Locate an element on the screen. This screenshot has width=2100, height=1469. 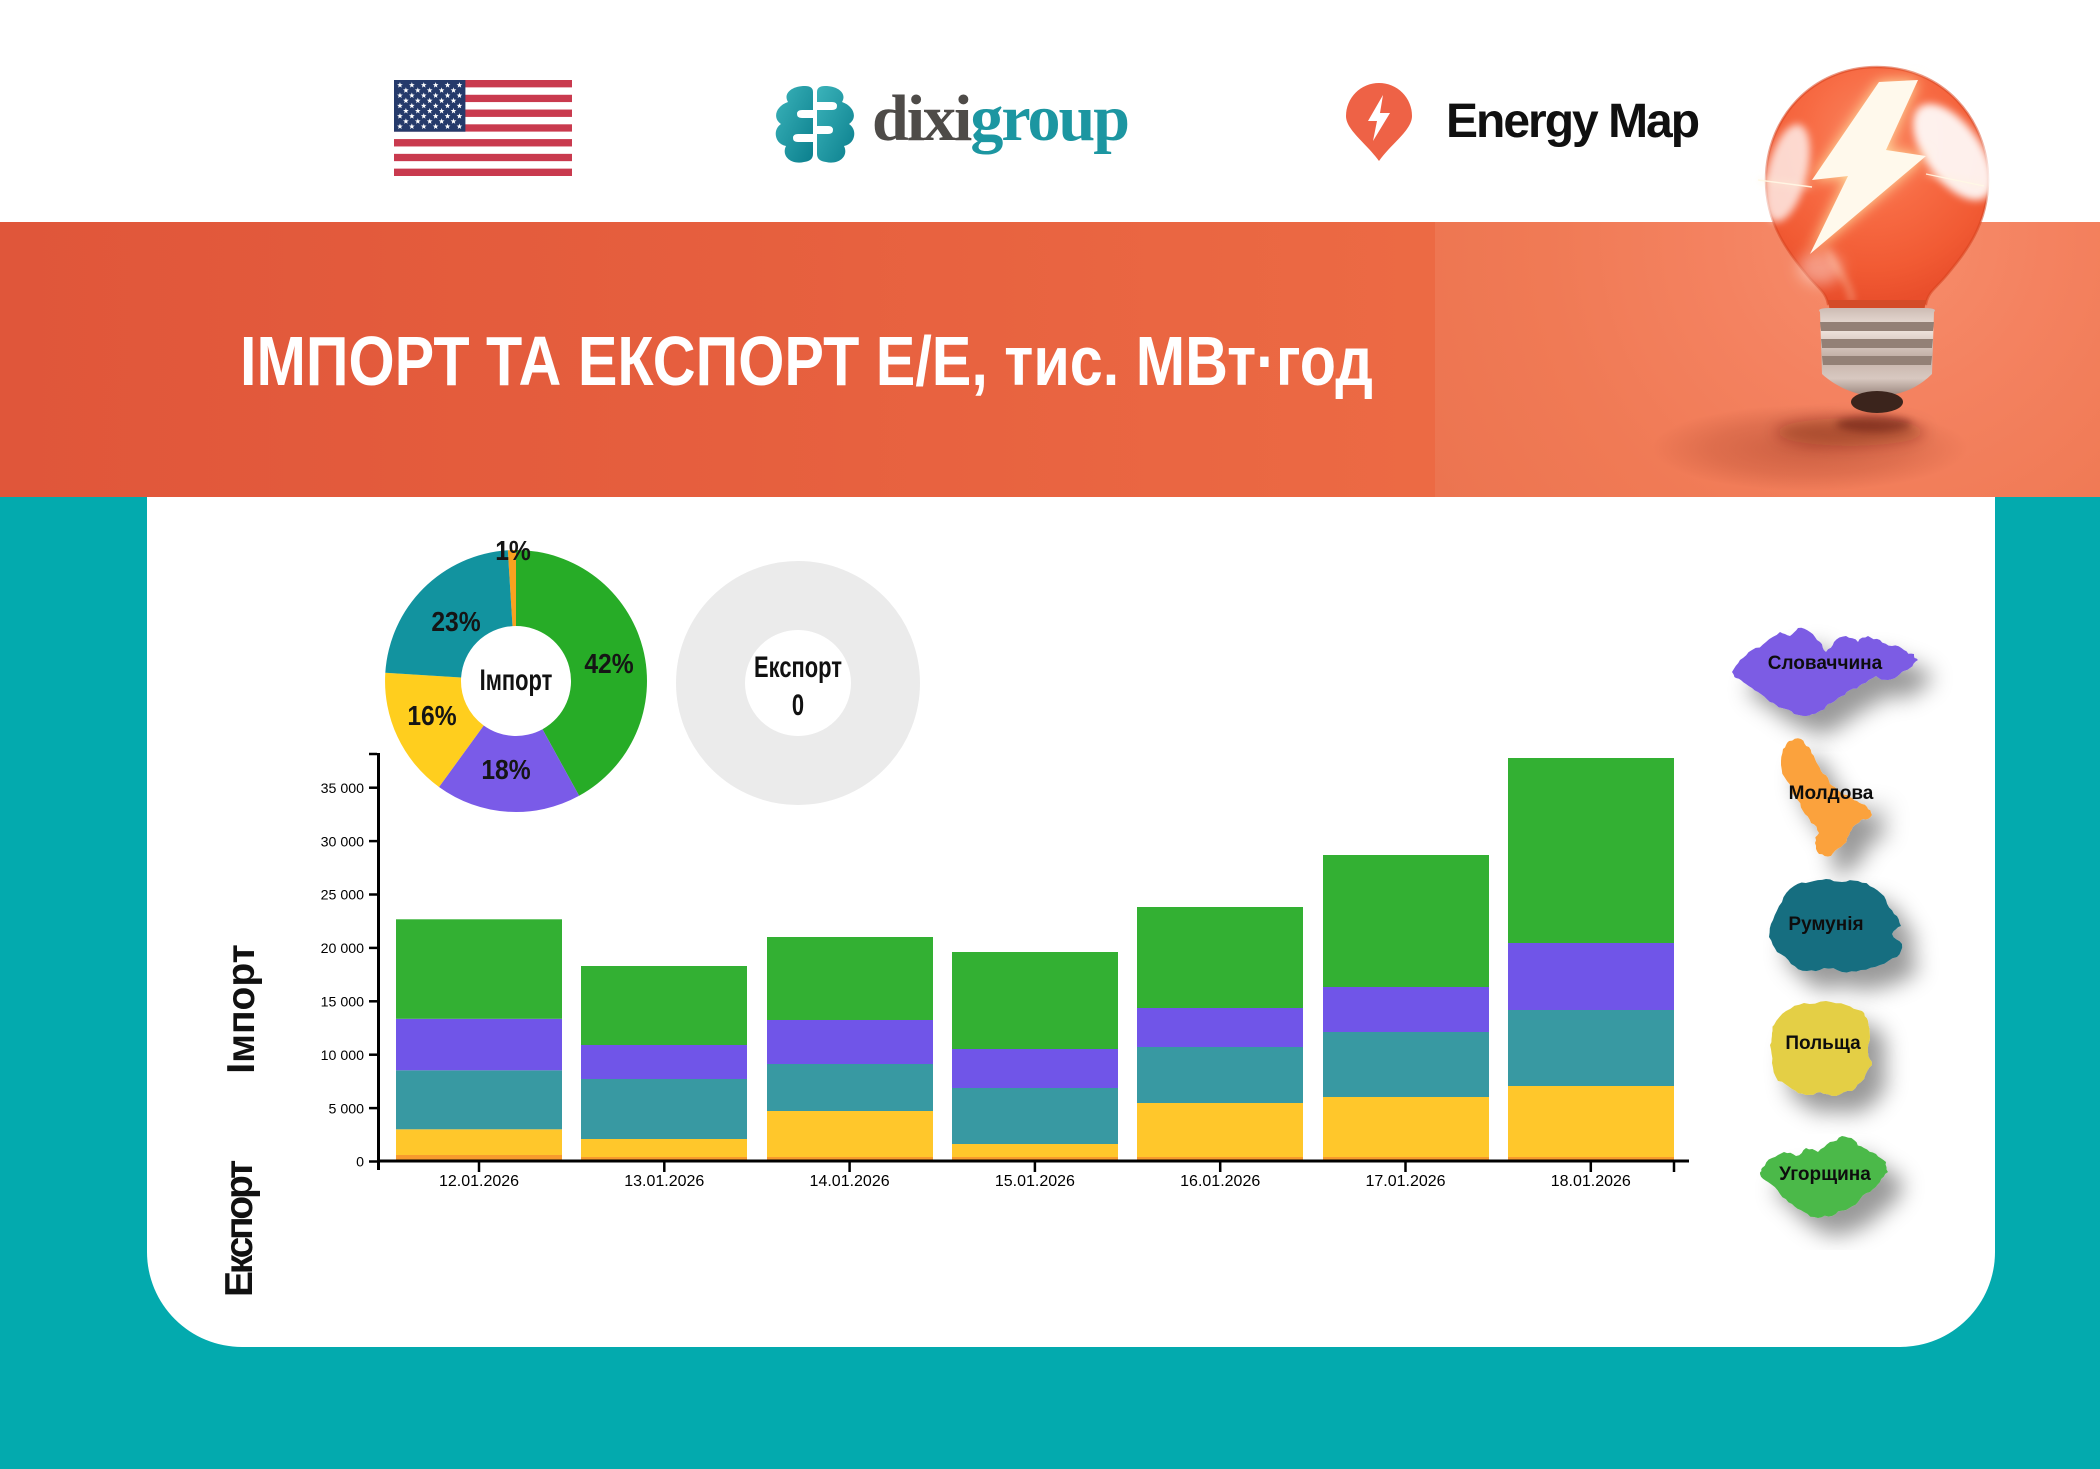
svg-text: 15 000 is located at coordinates (343, 1003).